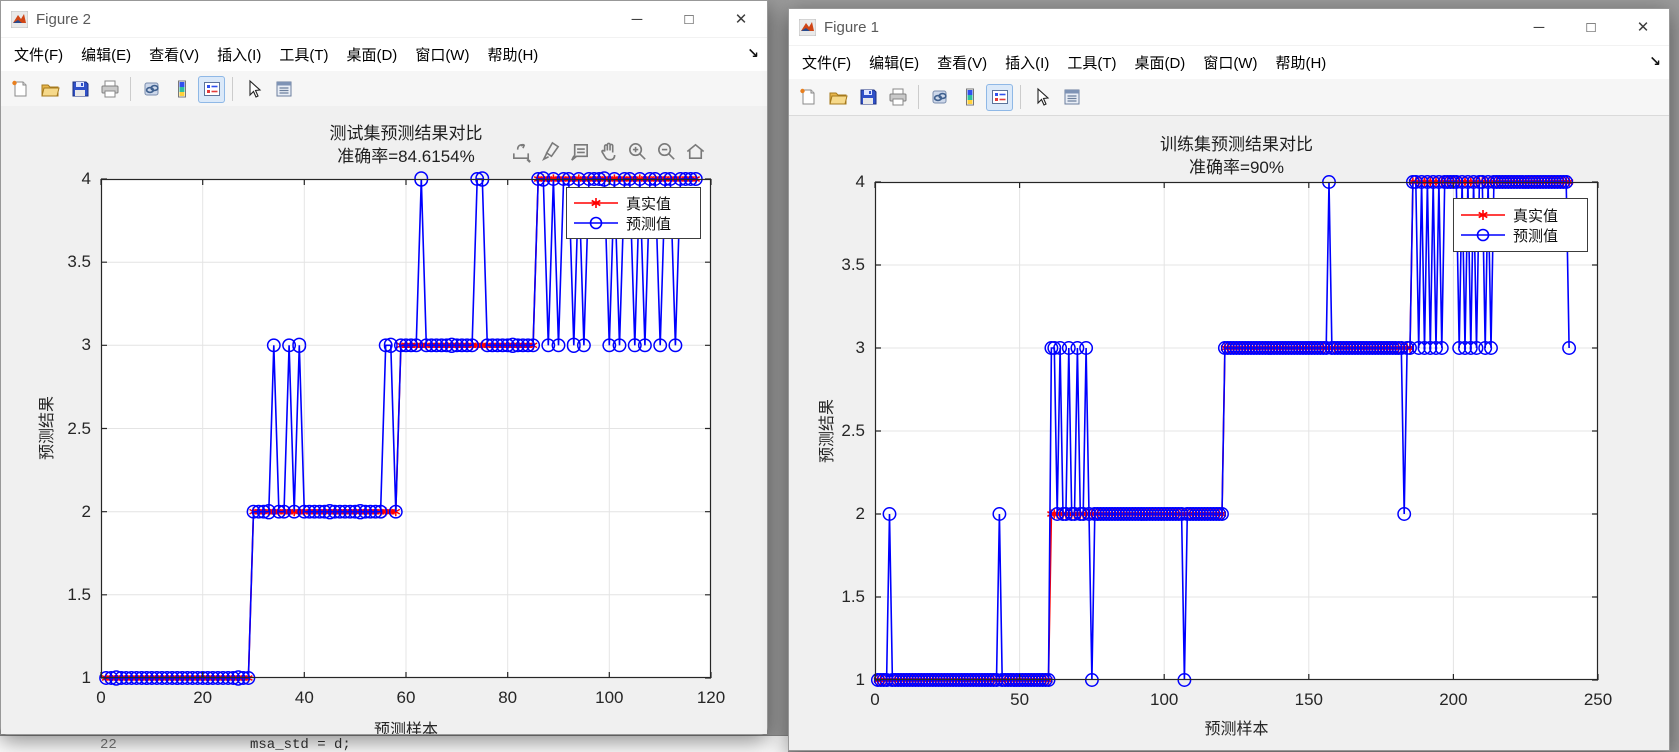 This screenshot has height=752, width=1679. I want to click on y-tick-label: 3, so click(86, 345).